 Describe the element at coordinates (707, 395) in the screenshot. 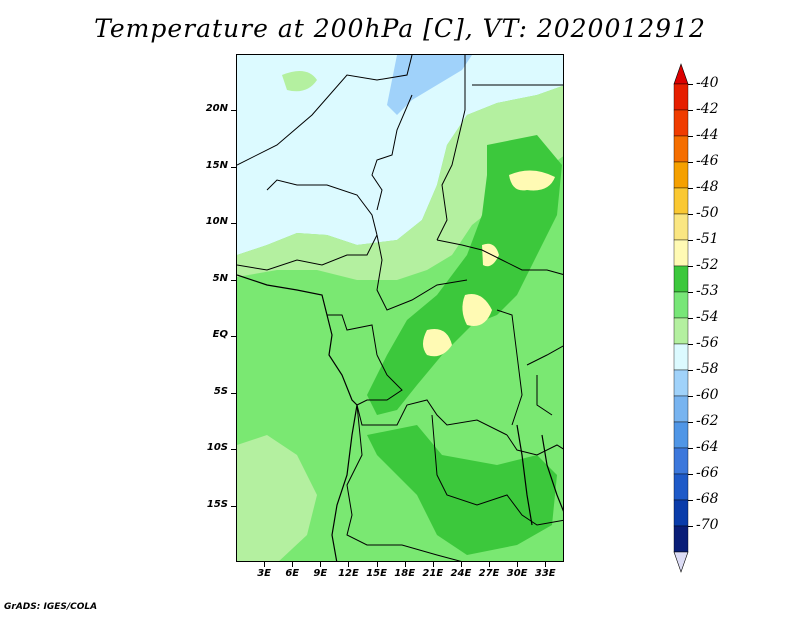

I see `colorbar-label: -60` at that location.